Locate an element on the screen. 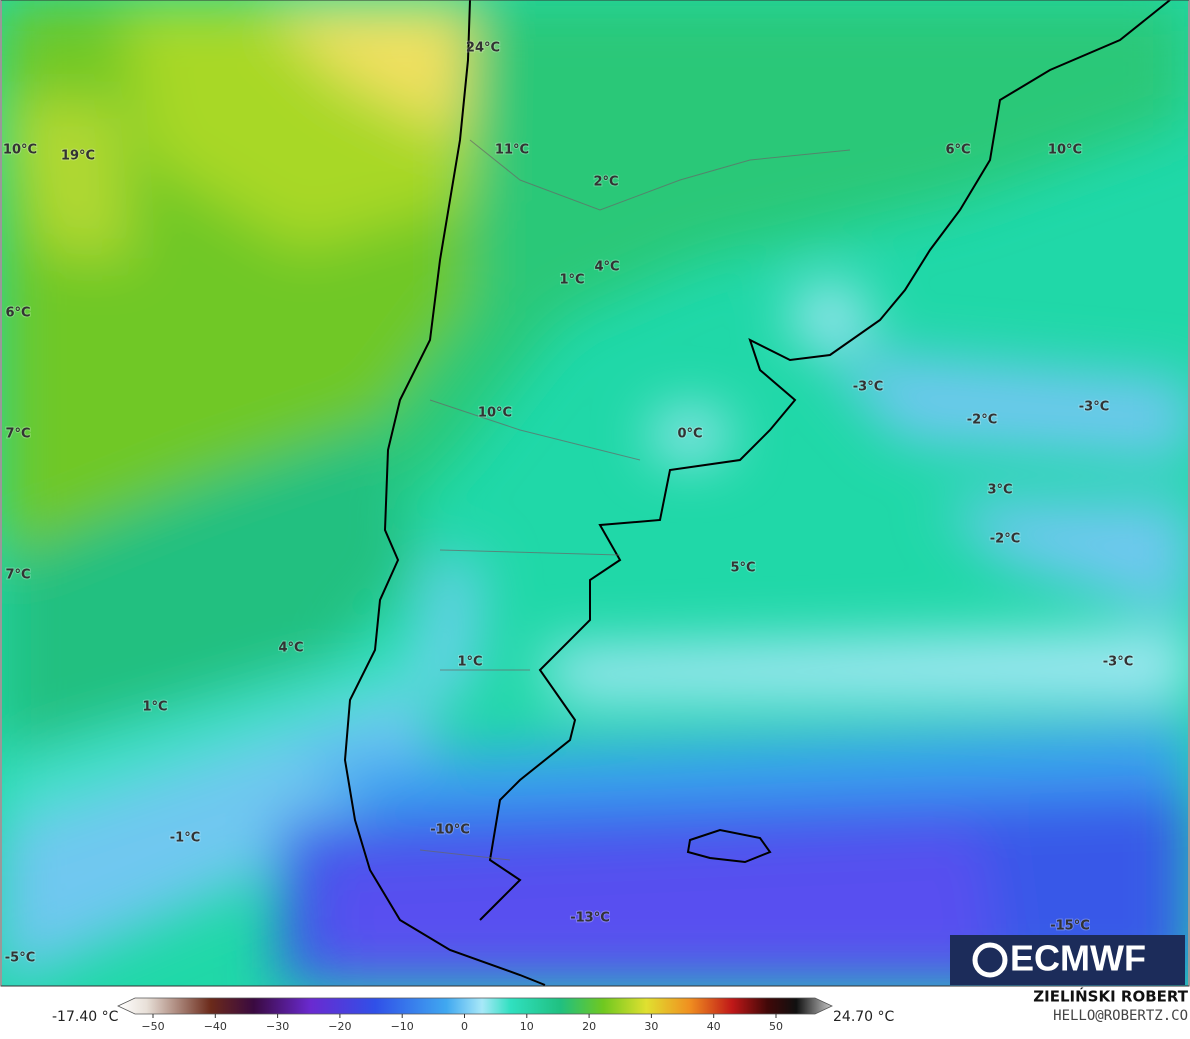 This screenshot has width=1190, height=1039. falkland-islands is located at coordinates (729, 846).